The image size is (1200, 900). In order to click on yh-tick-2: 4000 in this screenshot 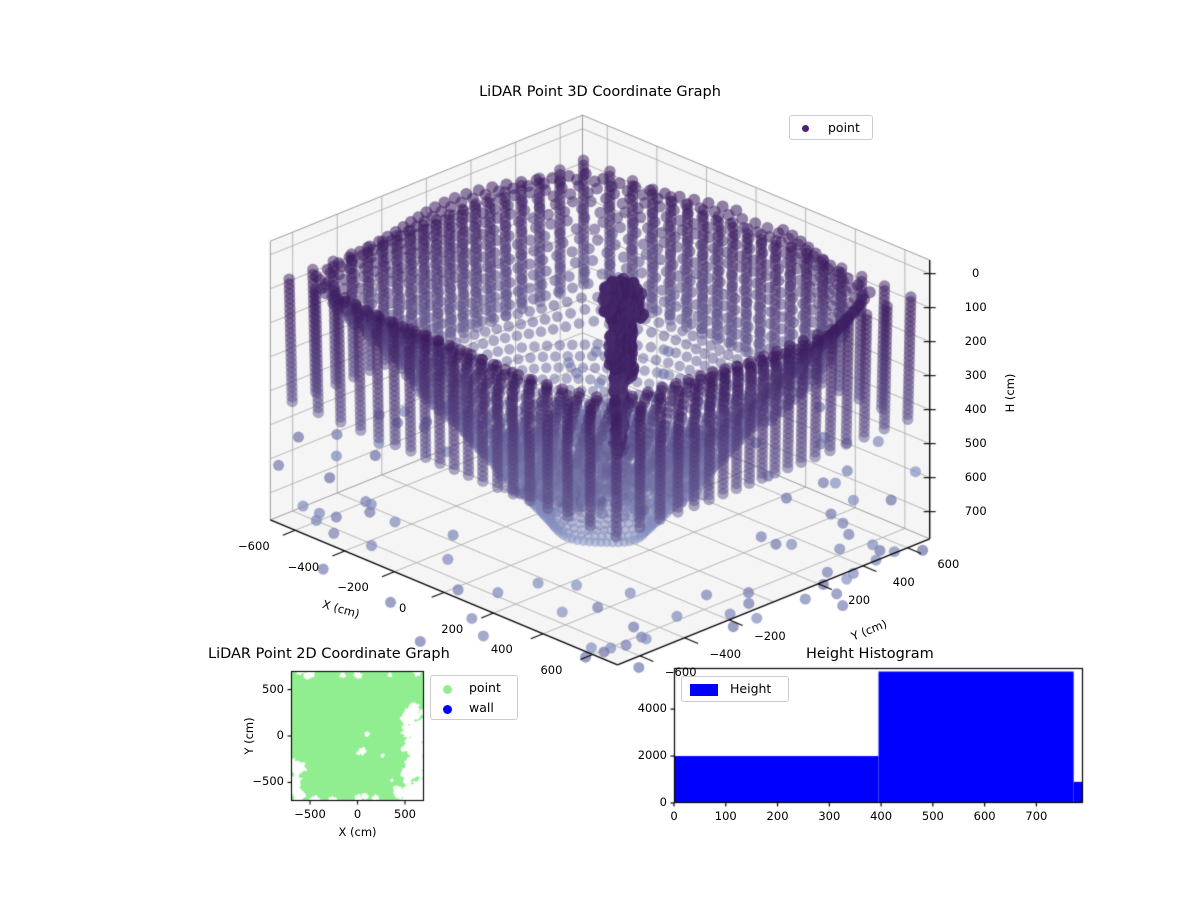, I will do `click(652, 708)`.